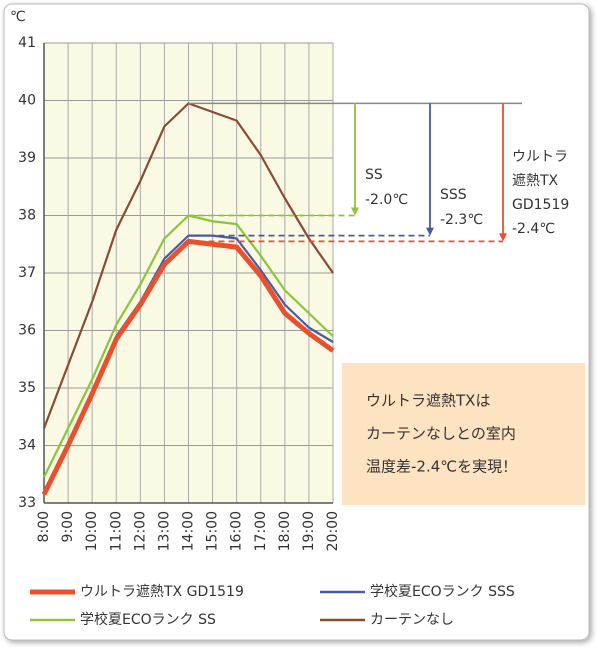 Image resolution: width=597 pixels, height=651 pixels. I want to click on y-tick-label: 40, so click(27, 101).